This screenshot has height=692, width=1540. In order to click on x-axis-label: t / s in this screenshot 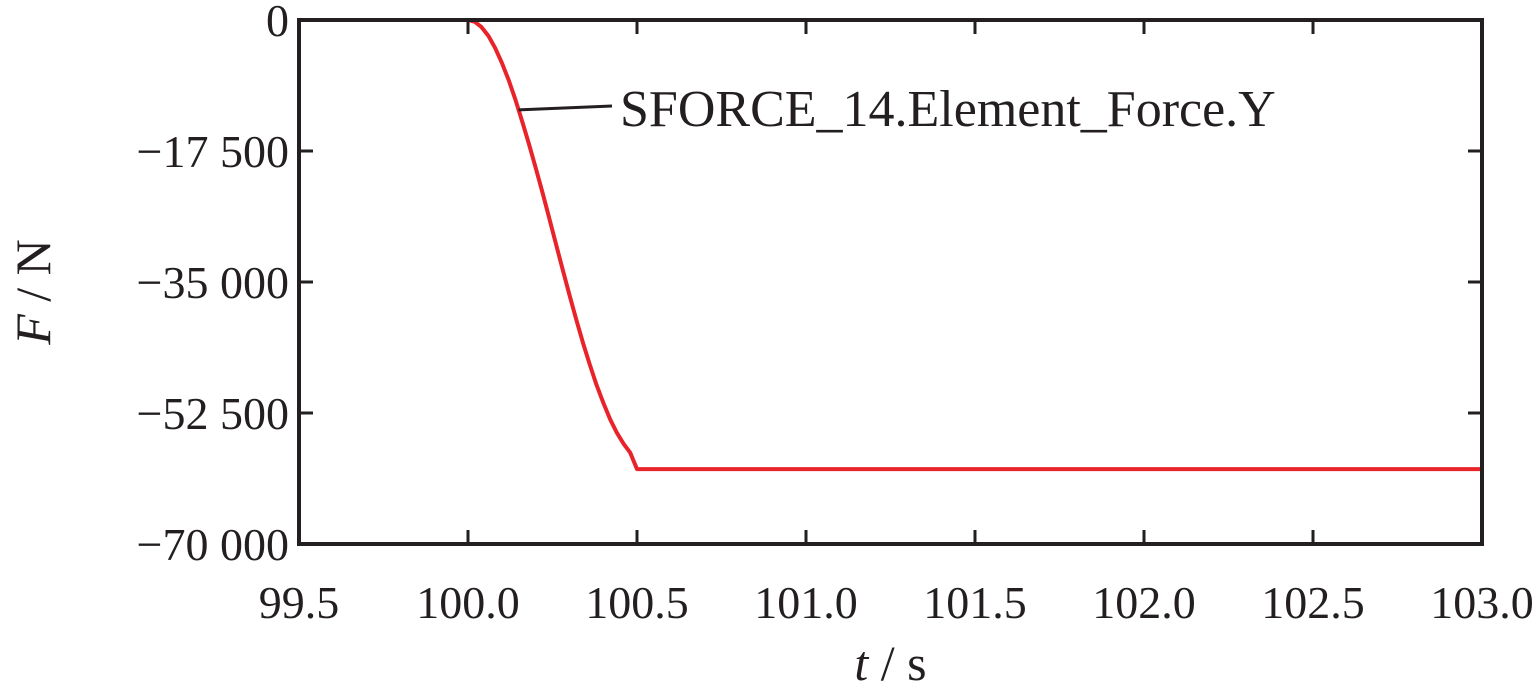, I will do `click(890, 663)`.